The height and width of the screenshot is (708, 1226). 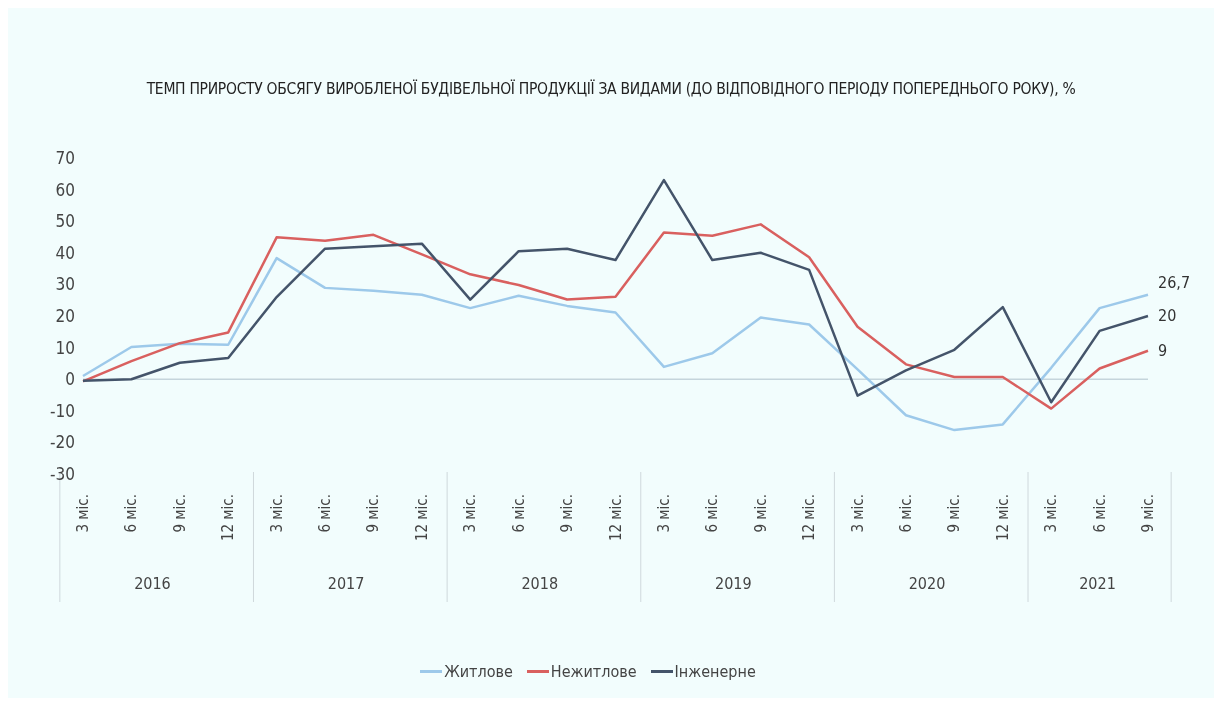 What do you see at coordinates (62, 474) in the screenshot?
I see `y-tick-label: -30` at bounding box center [62, 474].